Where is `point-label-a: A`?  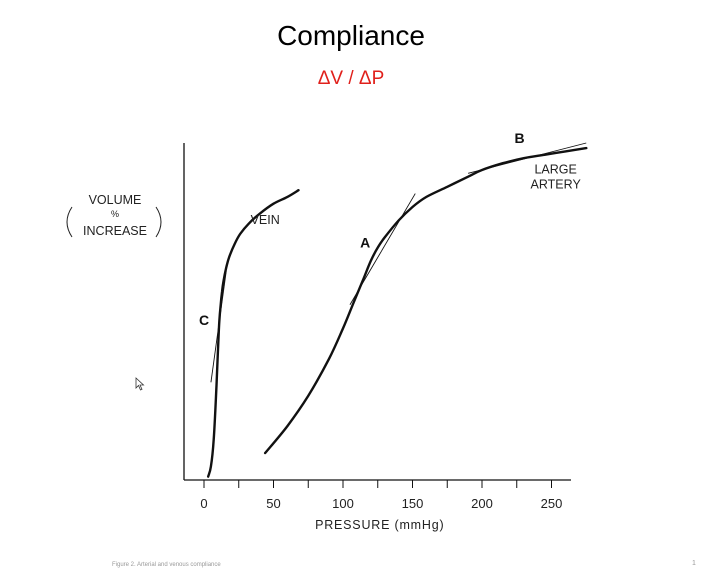
point-label-a: A is located at coordinates (365, 242).